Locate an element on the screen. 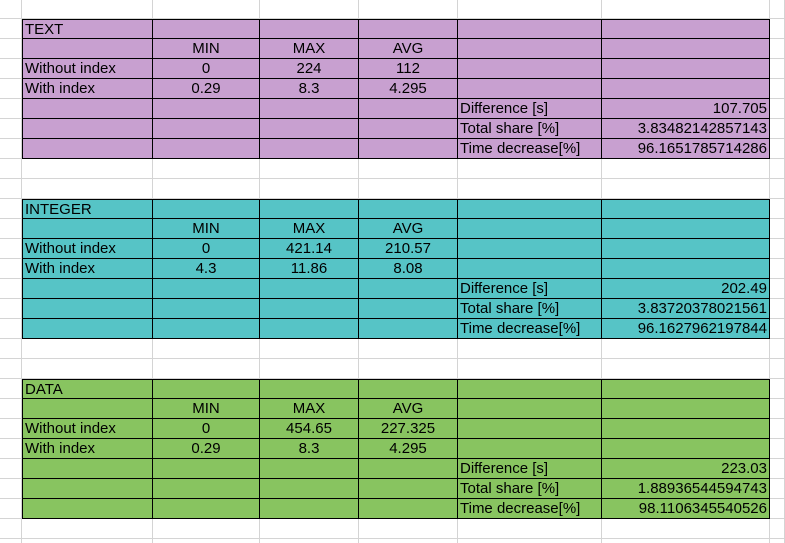 Image resolution: width=785 pixels, height=543 pixels. value-cell: 0 is located at coordinates (206, 429).